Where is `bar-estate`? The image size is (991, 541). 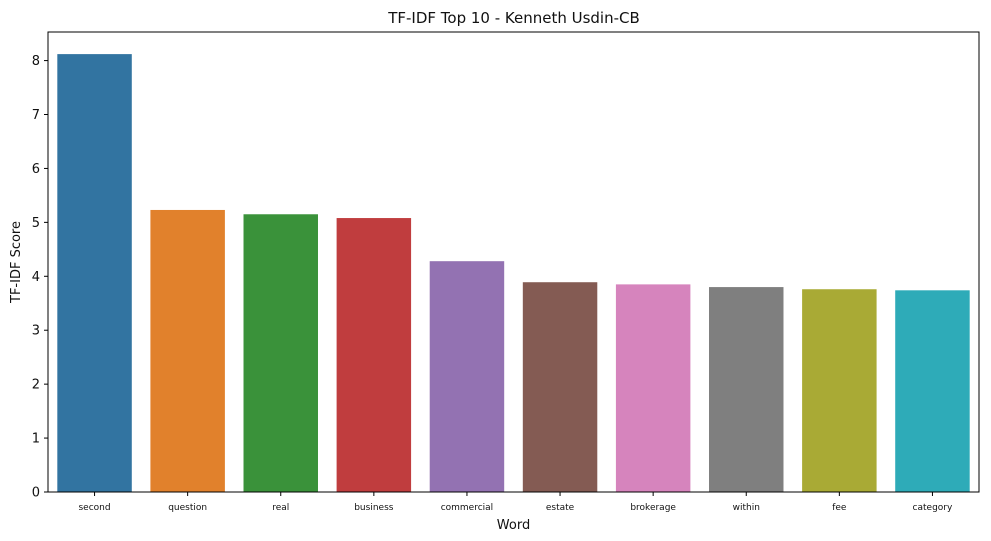 bar-estate is located at coordinates (560, 387).